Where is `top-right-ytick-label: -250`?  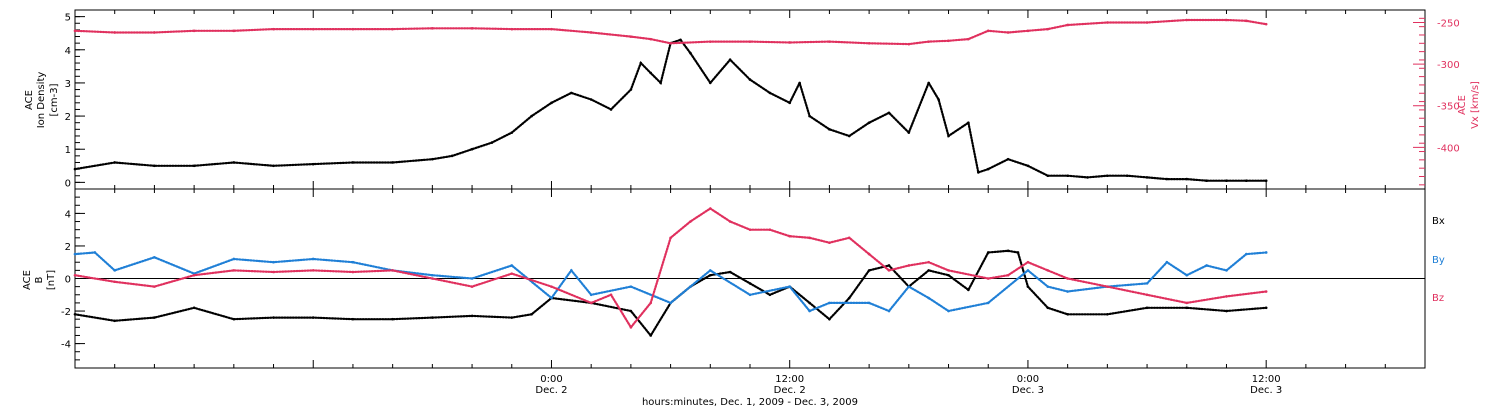 top-right-ytick-label: -250 is located at coordinates (1448, 23).